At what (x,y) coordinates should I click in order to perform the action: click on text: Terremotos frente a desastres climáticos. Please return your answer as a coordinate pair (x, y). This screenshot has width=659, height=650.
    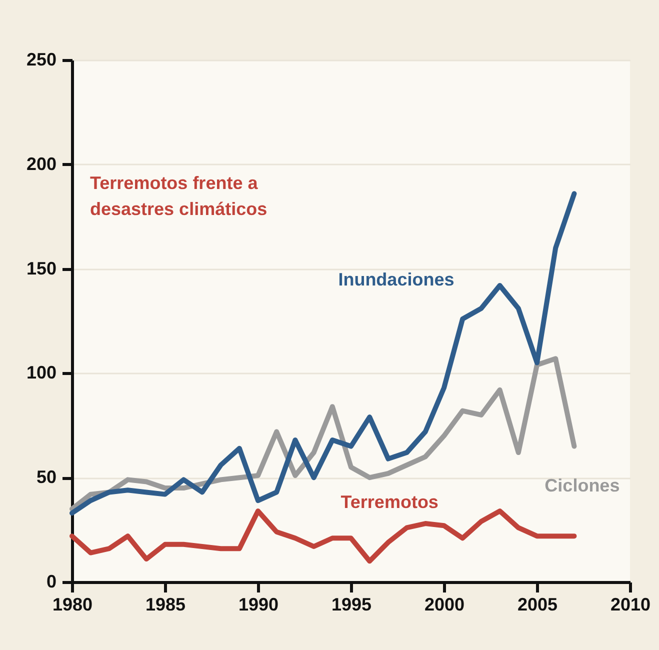
    Looking at the image, I should click on (179, 196).